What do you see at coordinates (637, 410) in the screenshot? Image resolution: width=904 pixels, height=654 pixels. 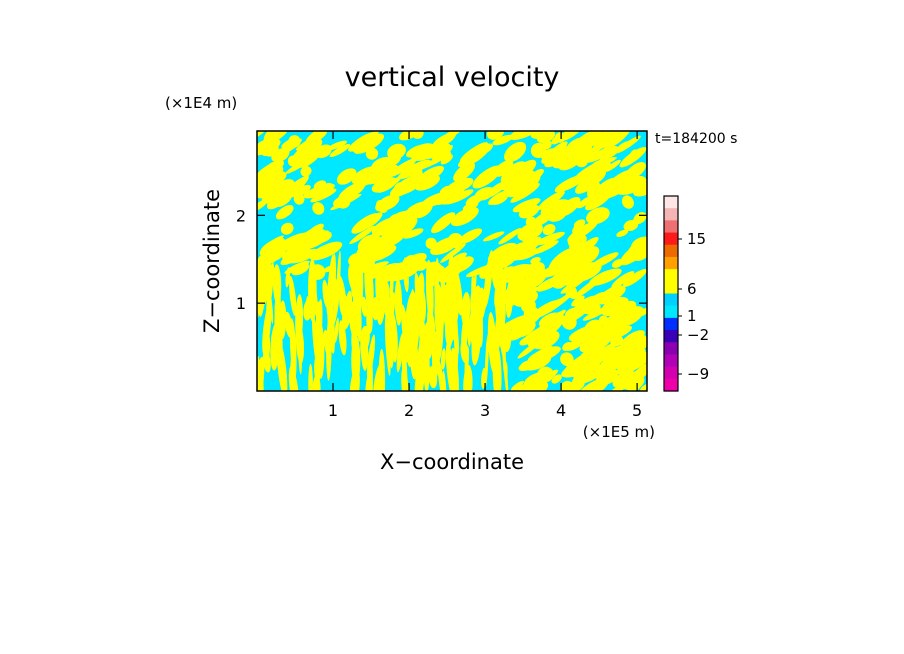 I see `x-tick-label: 5` at bounding box center [637, 410].